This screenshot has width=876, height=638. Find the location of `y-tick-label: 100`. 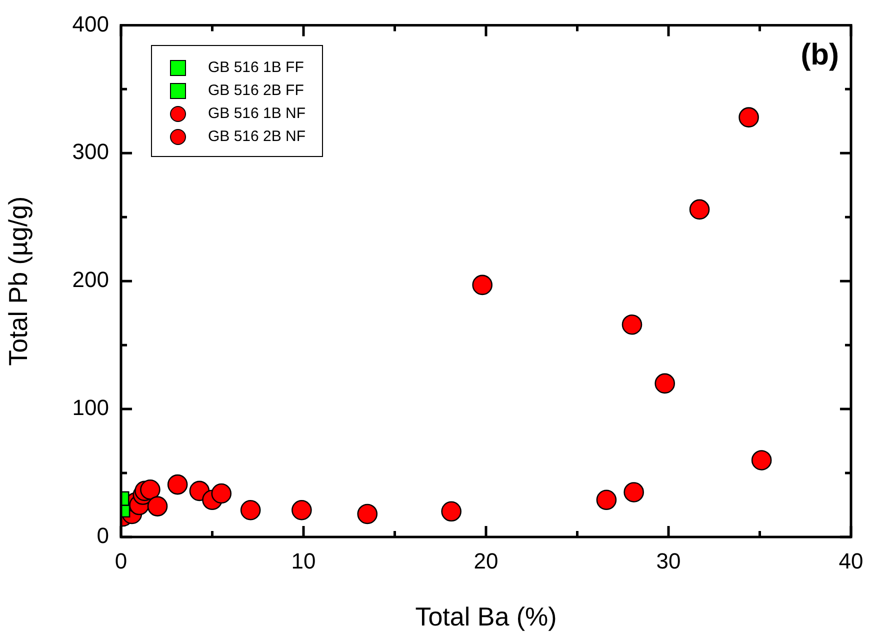

y-tick-label: 100 is located at coordinates (90, 407).